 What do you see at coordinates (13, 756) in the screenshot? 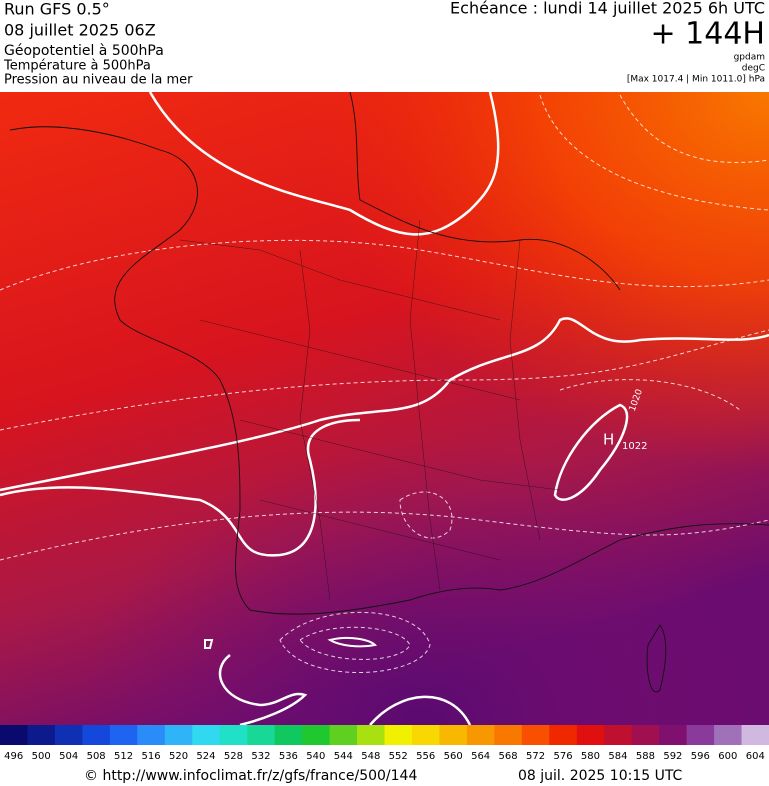
I see `colorbar-label: 496` at bounding box center [13, 756].